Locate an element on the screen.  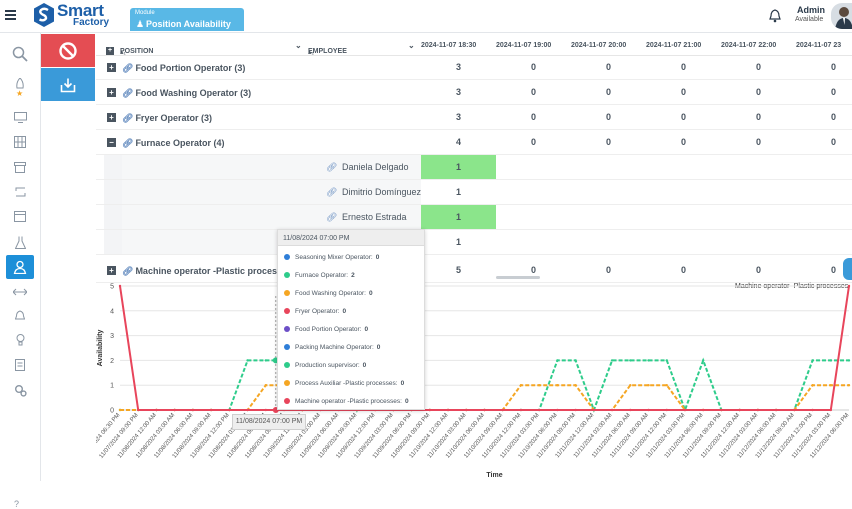
column-date-2: 2024-11-07 20:00 is located at coordinates (599, 45).